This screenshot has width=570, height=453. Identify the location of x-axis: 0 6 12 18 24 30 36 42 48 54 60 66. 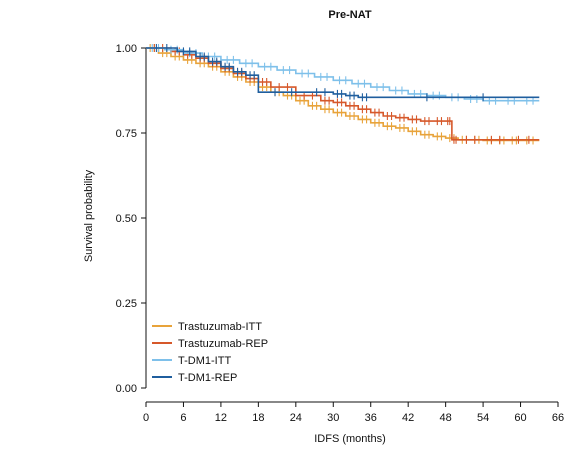
(353, 412).